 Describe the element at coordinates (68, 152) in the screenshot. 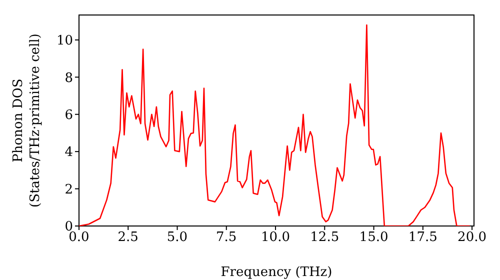

I see `y-tick-label: 4` at that location.